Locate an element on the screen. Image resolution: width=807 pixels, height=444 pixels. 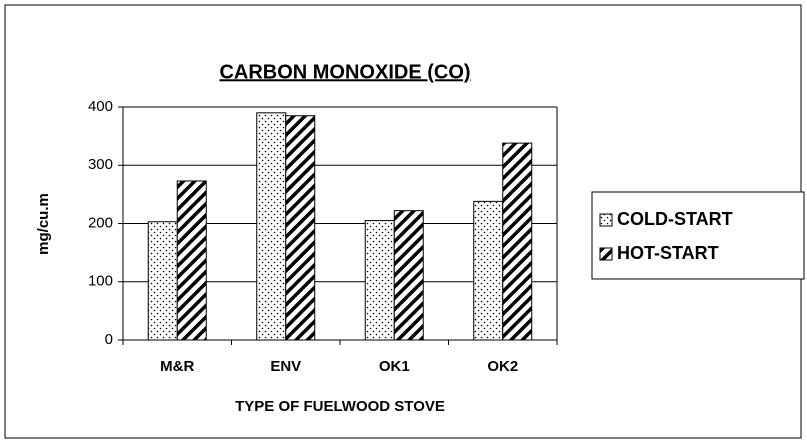
legend-box is located at coordinates (698, 235).